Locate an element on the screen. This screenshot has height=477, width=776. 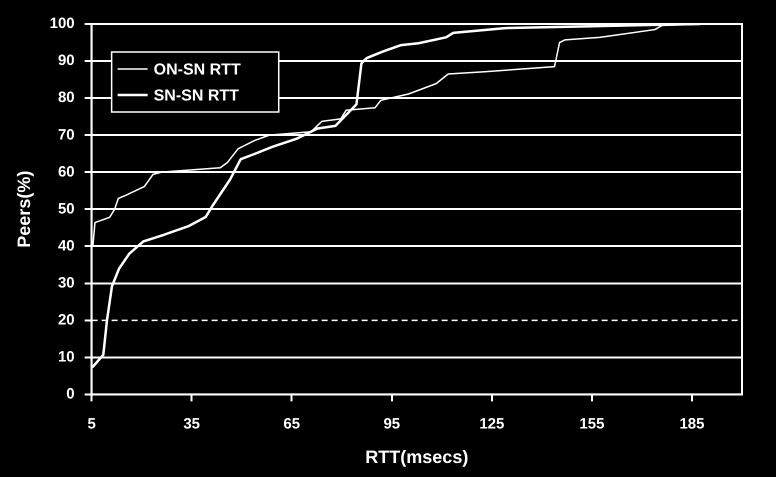
y-tick-label: 50 is located at coordinates (66, 209).